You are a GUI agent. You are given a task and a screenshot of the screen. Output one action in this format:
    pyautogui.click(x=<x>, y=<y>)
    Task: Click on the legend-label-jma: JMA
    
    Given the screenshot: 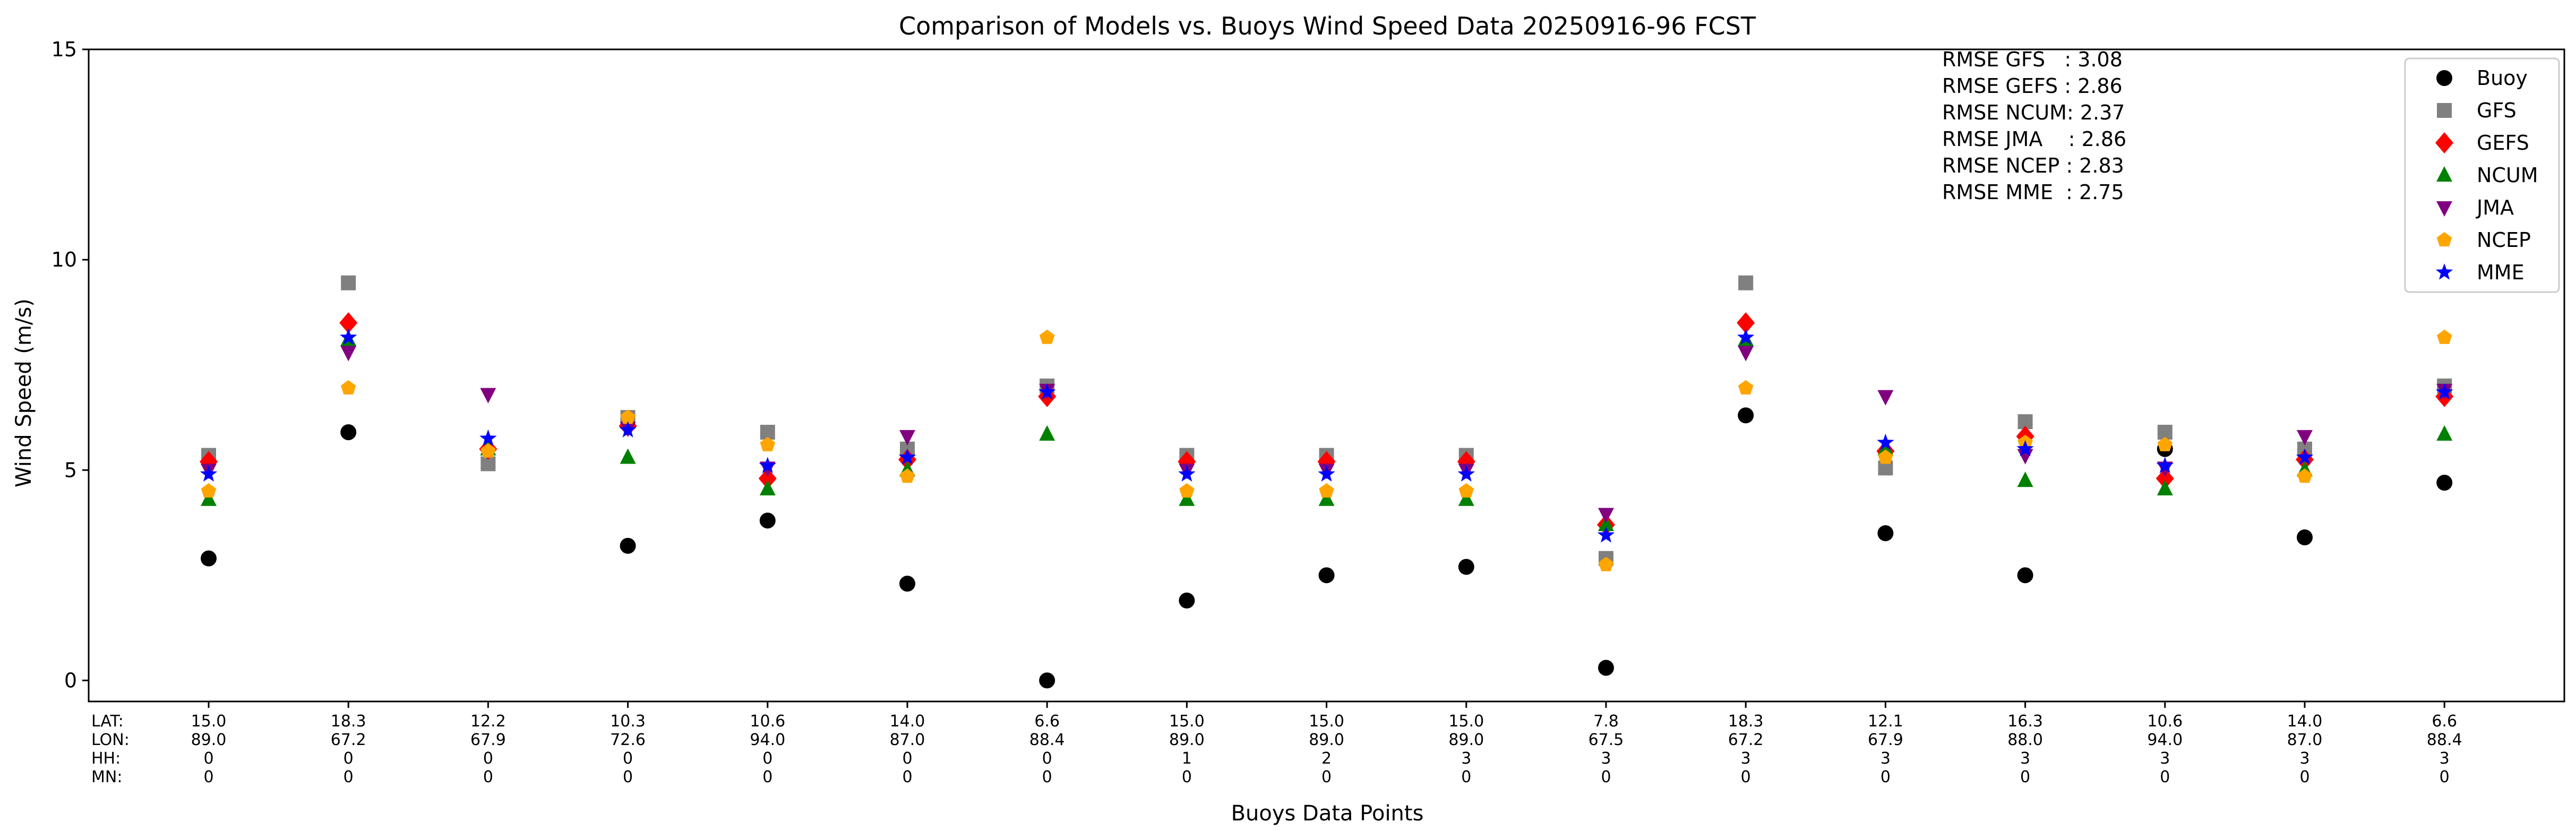 What is the action you would take?
    pyautogui.click(x=2495, y=208)
    